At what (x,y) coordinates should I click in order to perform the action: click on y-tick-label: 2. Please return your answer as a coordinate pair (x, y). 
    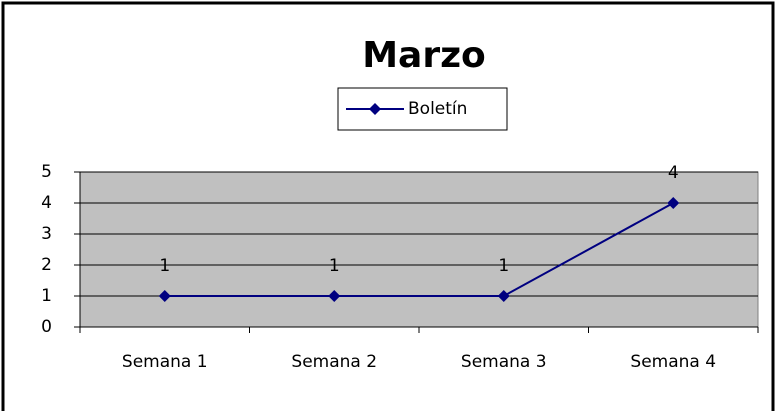
    Looking at the image, I should click on (46, 265).